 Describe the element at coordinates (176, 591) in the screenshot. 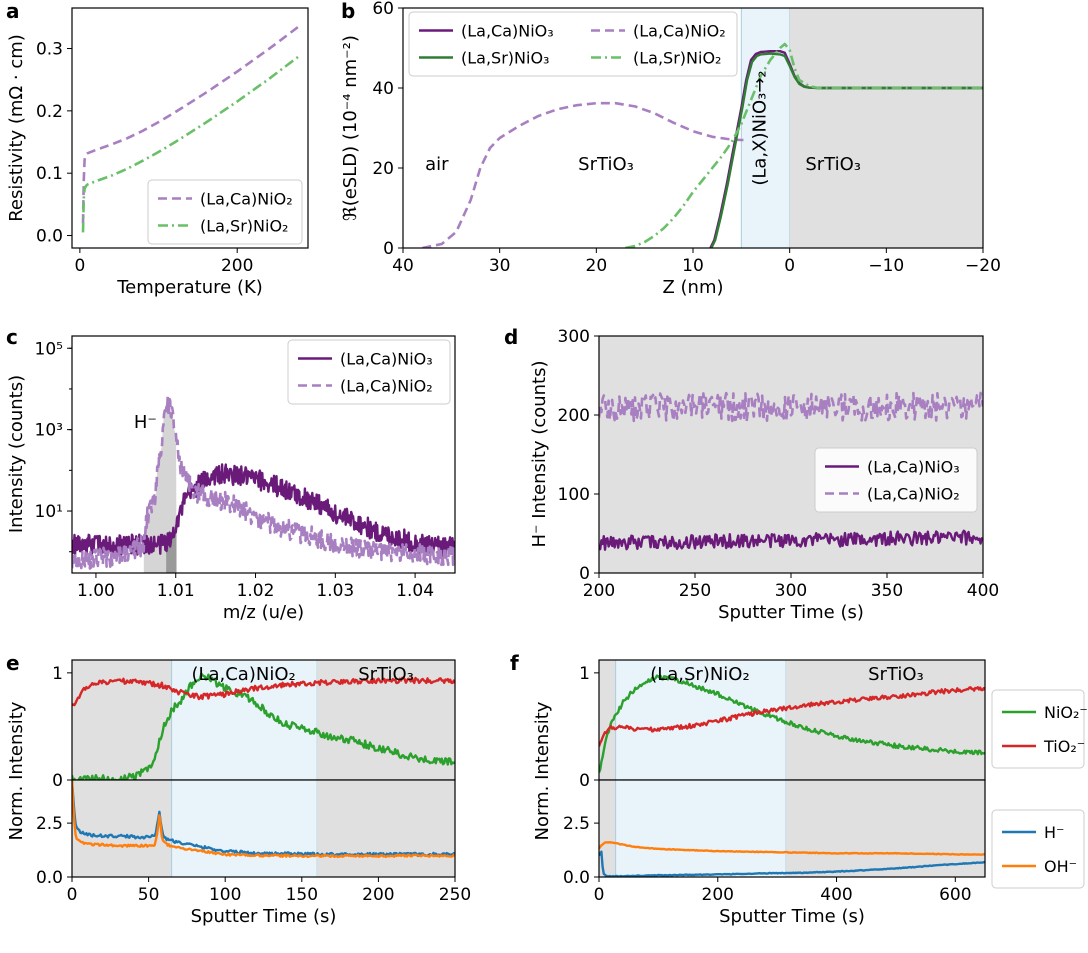

I see `x-tick-label: 1.01` at that location.